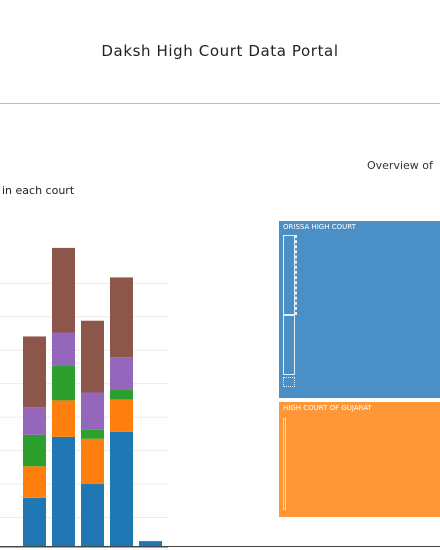 This screenshot has width=440, height=550. I want to click on treemap-tile-orissa: ORISSA HIGH COURT, so click(359, 309).